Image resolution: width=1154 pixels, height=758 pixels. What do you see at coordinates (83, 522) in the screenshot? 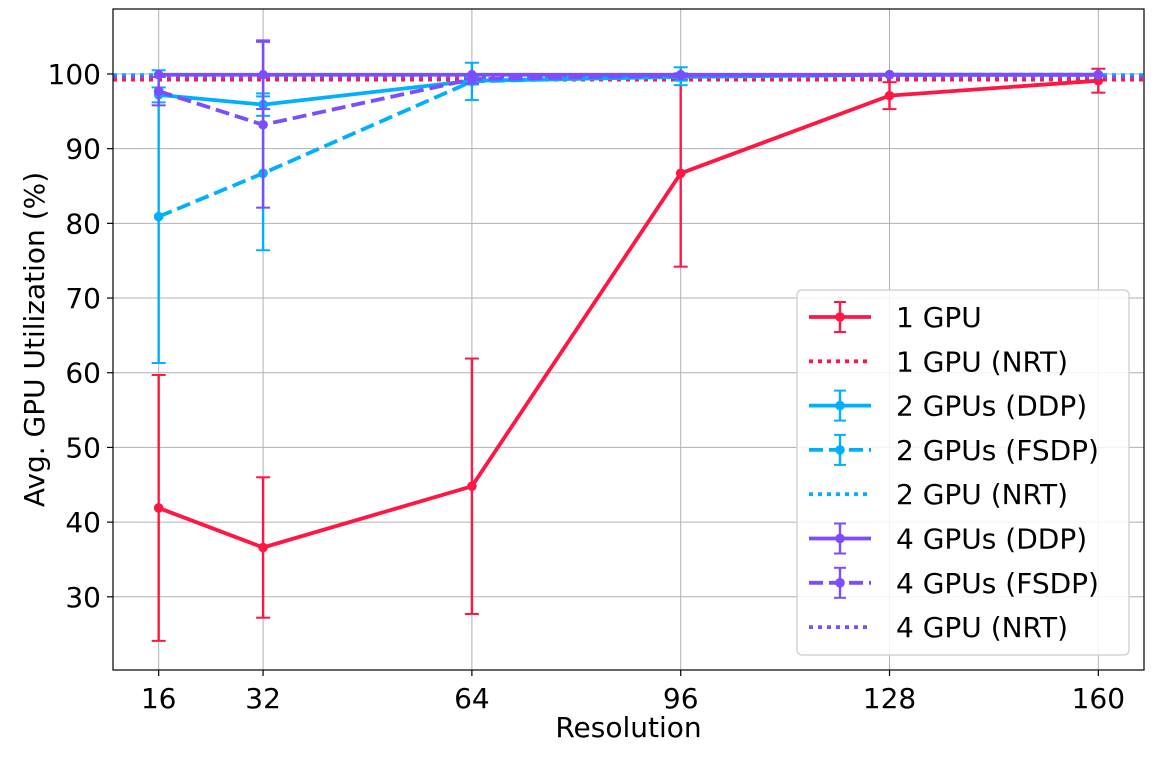
I see `y-tick-label: 40` at bounding box center [83, 522].